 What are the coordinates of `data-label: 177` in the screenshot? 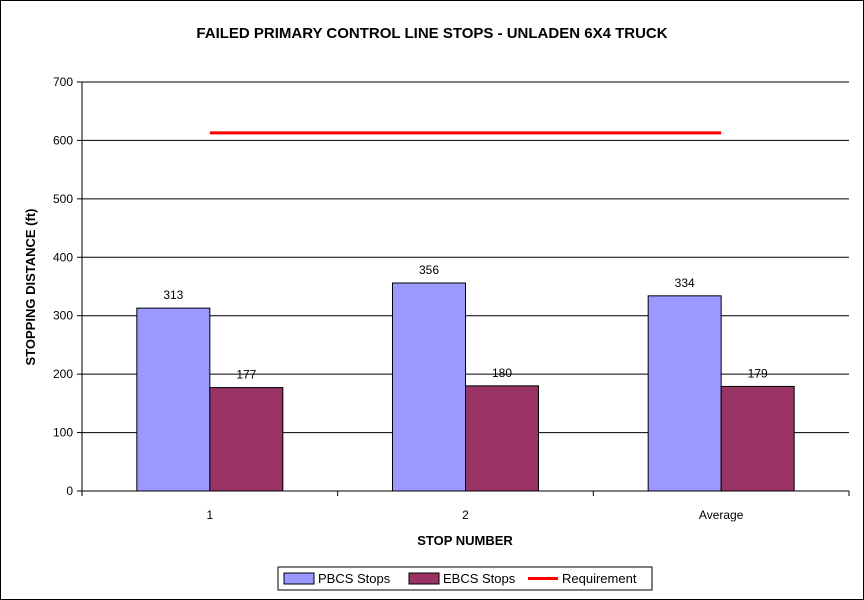 It's located at (246, 375).